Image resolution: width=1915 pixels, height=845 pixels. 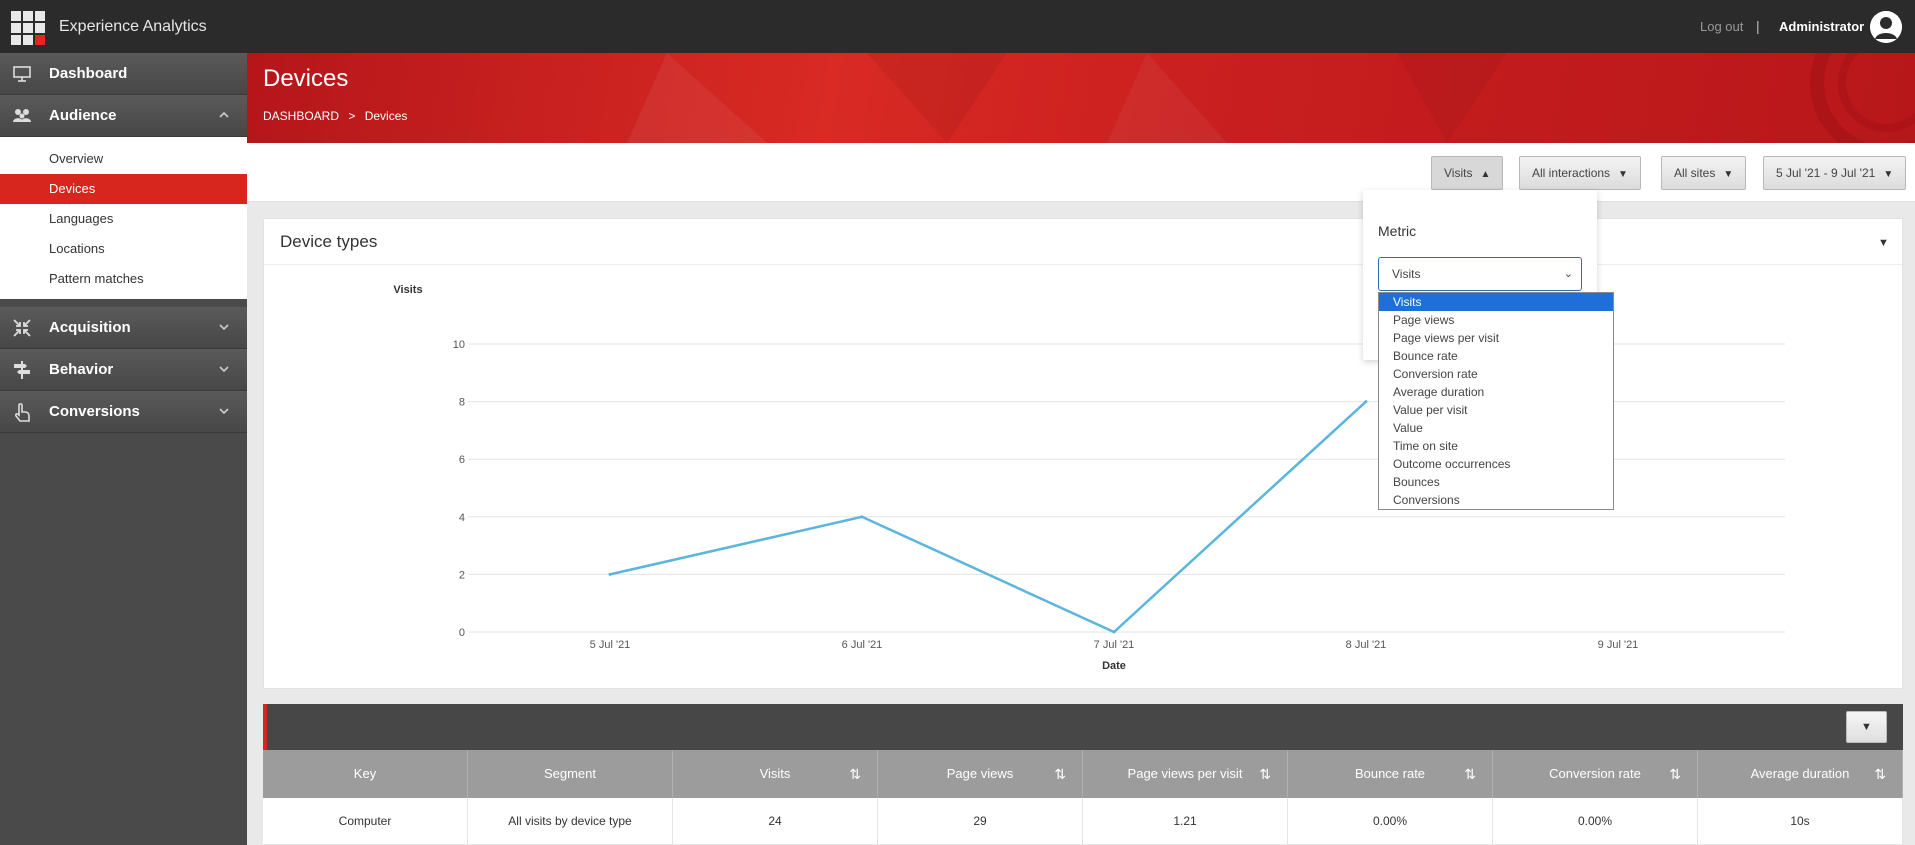 What do you see at coordinates (329, 241) in the screenshot?
I see `panel-title: Device types` at bounding box center [329, 241].